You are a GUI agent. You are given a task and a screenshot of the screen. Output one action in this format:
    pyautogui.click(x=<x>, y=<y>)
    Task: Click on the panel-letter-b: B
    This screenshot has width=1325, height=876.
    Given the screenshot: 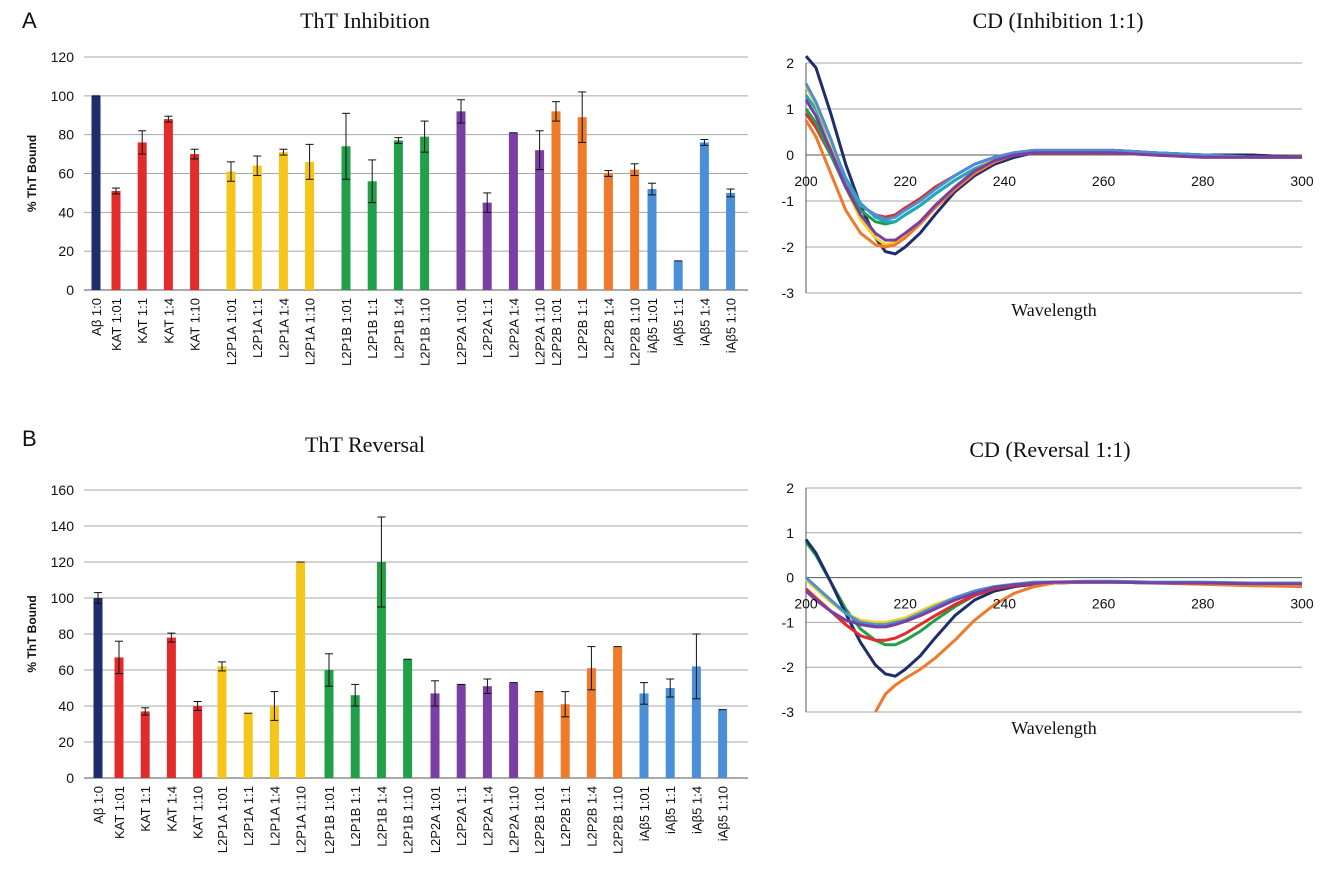 What is the action you would take?
    pyautogui.click(x=29, y=438)
    